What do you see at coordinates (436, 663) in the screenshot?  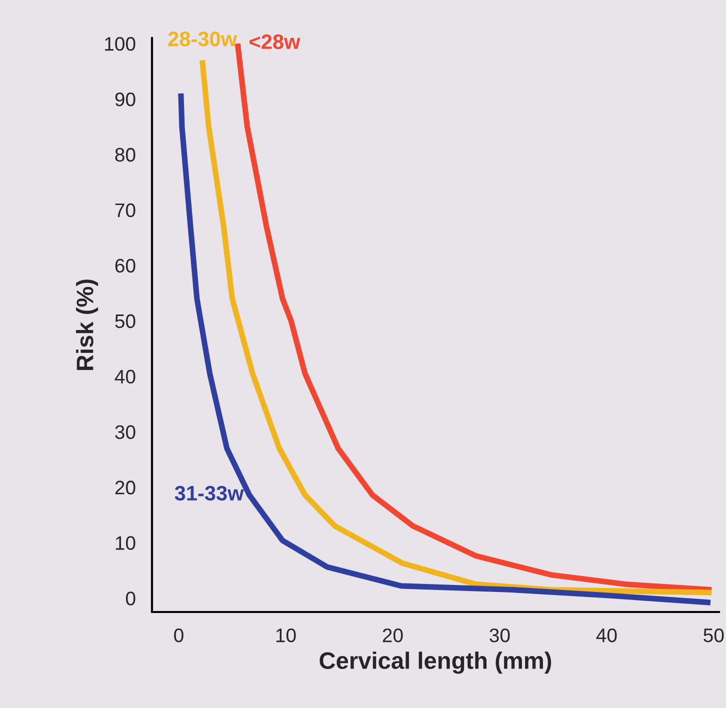 I see `x-axis-title: Cervical length (mm)` at bounding box center [436, 663].